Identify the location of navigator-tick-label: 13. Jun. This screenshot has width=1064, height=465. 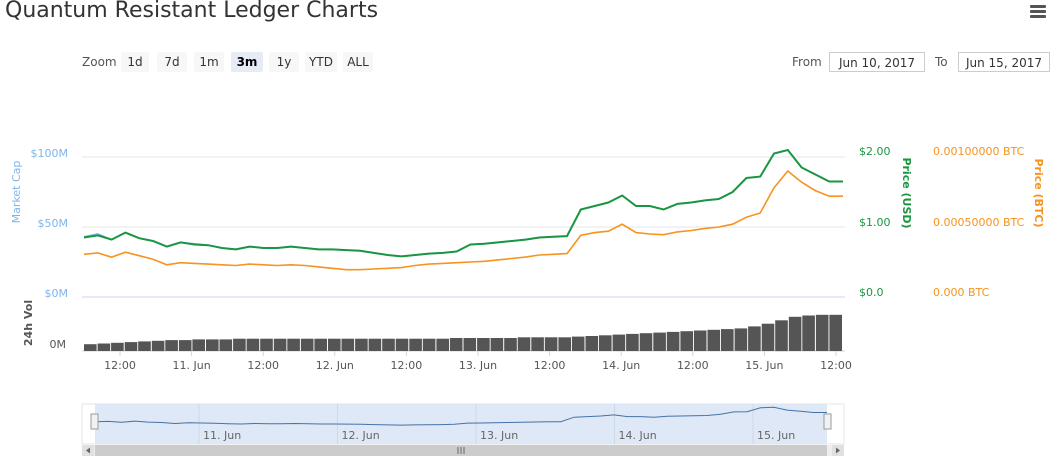
(499, 435).